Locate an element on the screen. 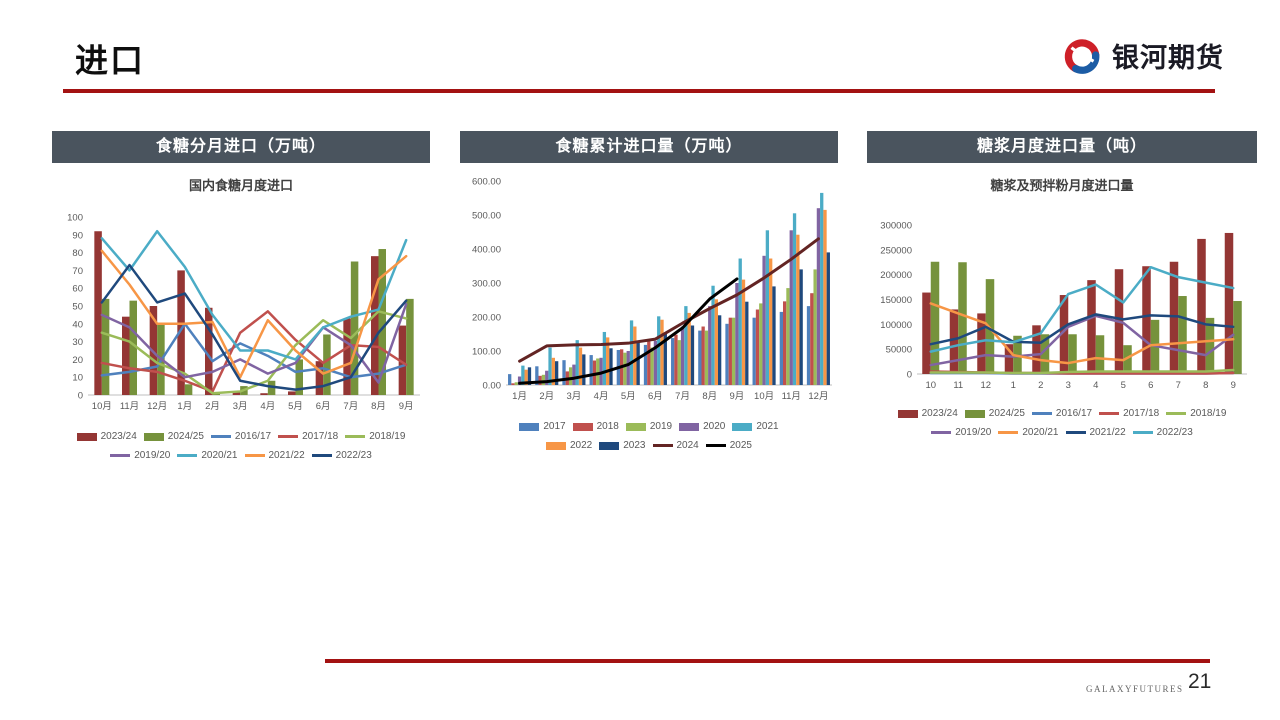 This screenshot has width=1280, height=720. svg-text: 6月 is located at coordinates (655, 396).